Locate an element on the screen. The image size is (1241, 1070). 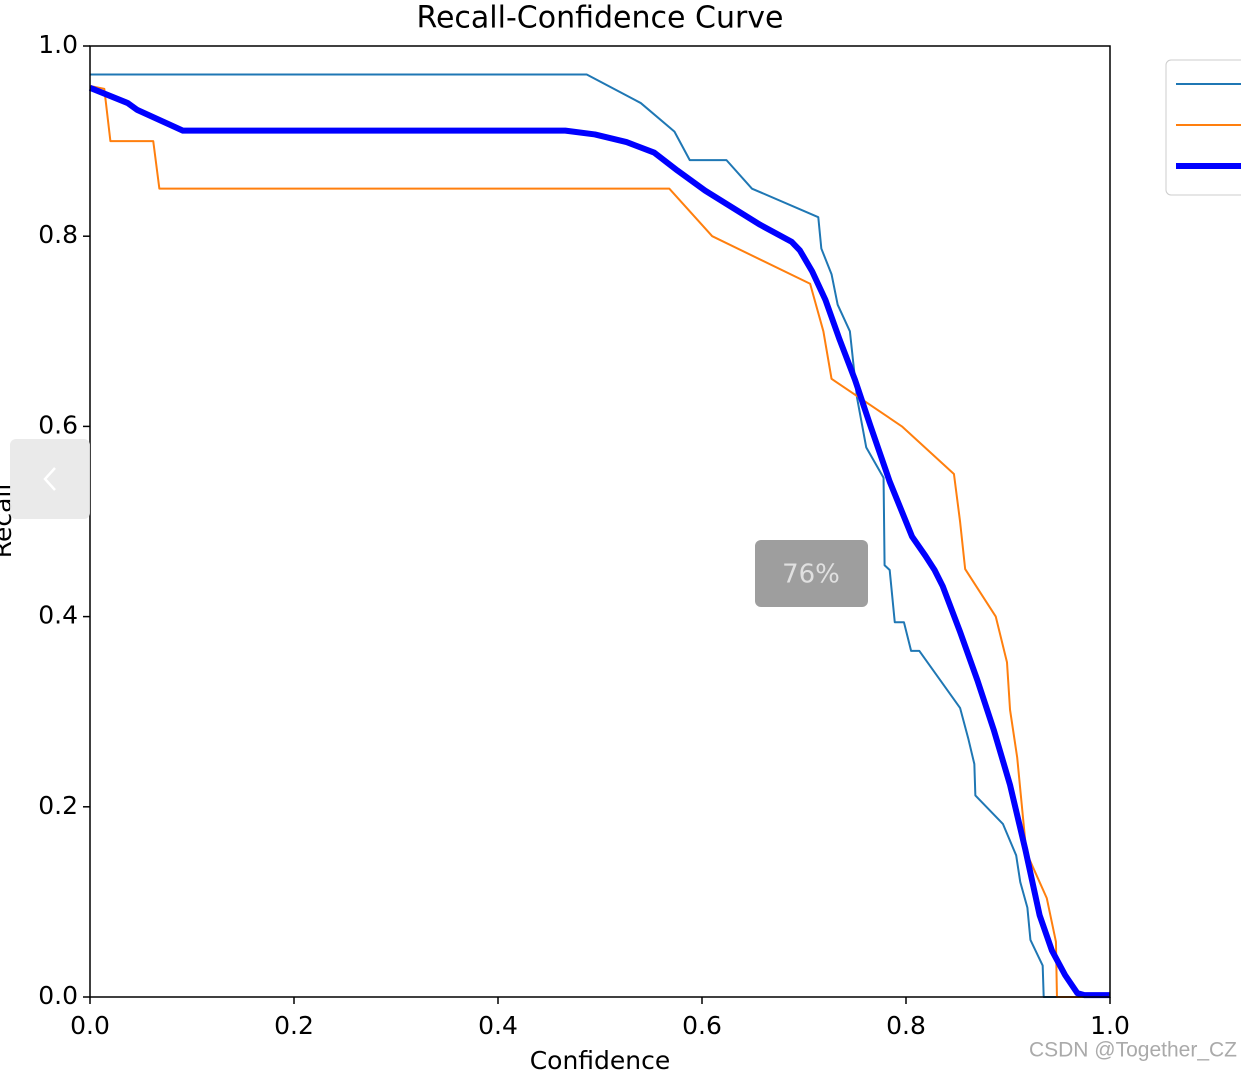
y-tick-label: 0.4 is located at coordinates (58, 615).